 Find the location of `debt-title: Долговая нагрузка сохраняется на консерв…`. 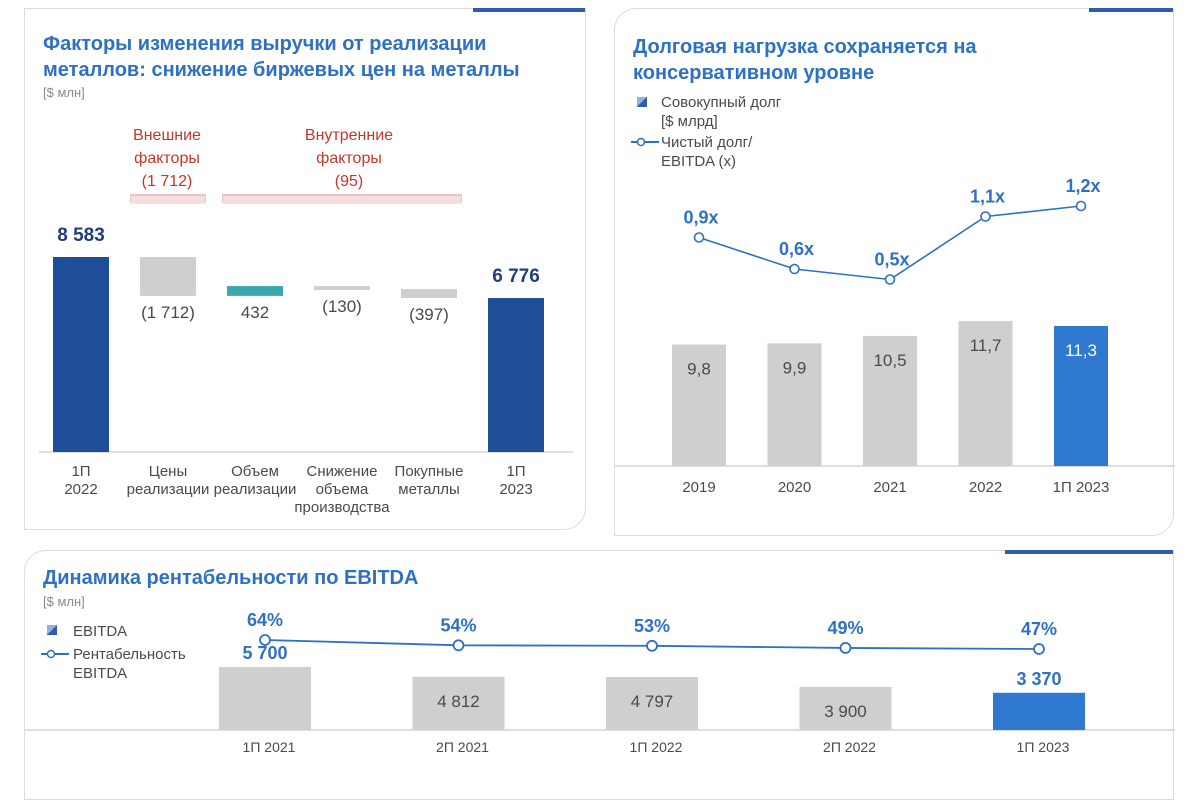

debt-title: Долговая нагрузка сохраняется на консерв… is located at coordinates (805, 60).